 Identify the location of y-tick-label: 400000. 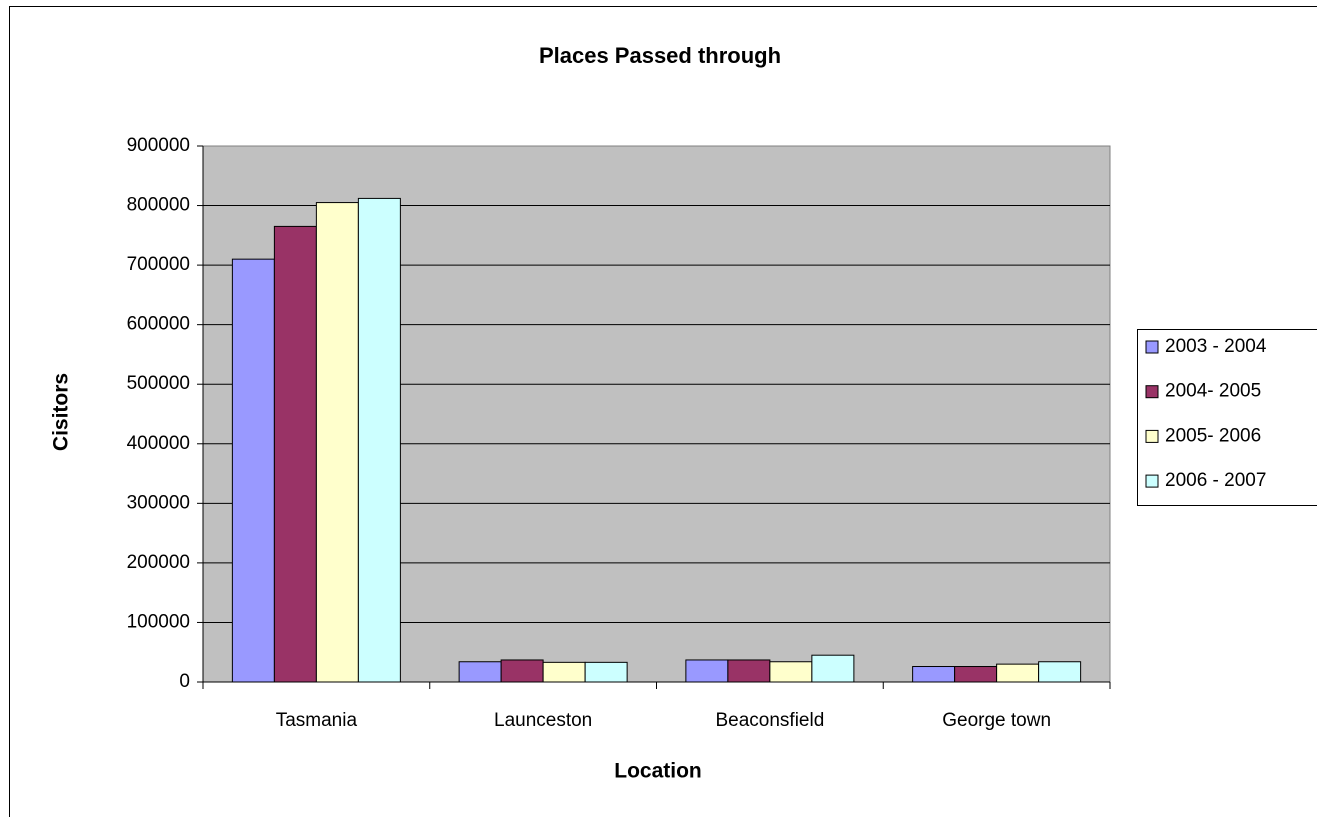
(158, 443).